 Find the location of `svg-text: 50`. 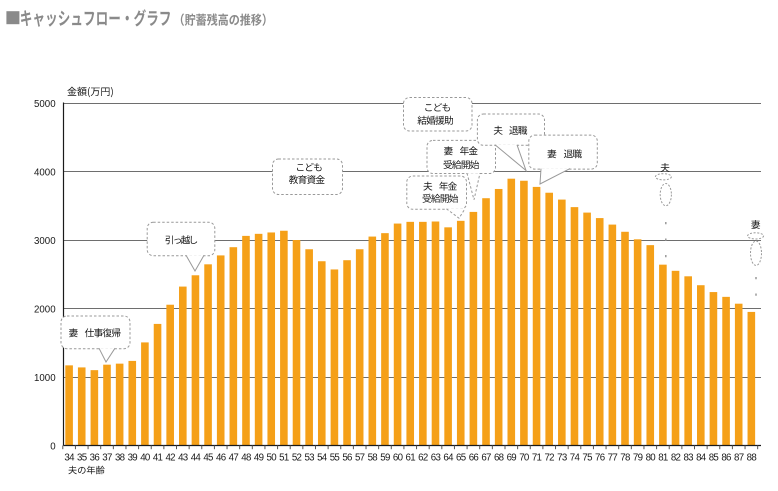

svg-text: 50 is located at coordinates (272, 458).